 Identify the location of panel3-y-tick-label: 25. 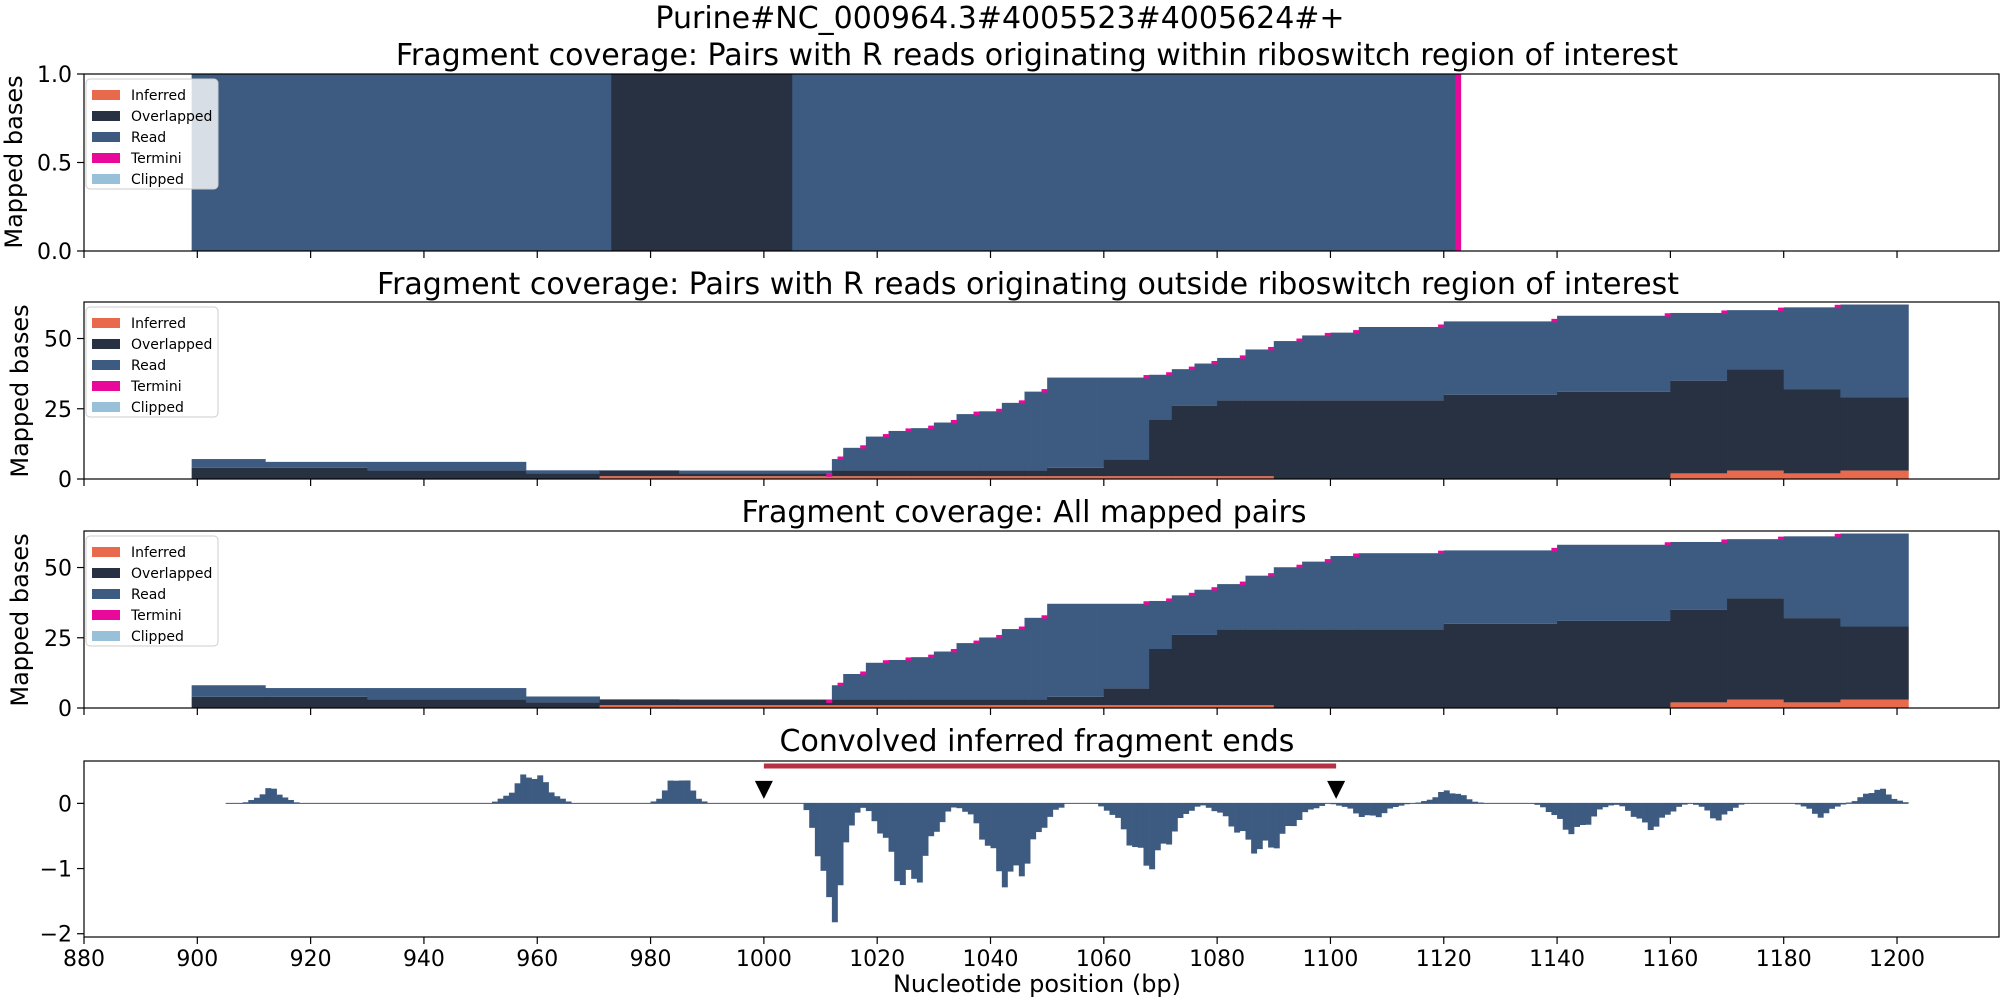
(58, 639).